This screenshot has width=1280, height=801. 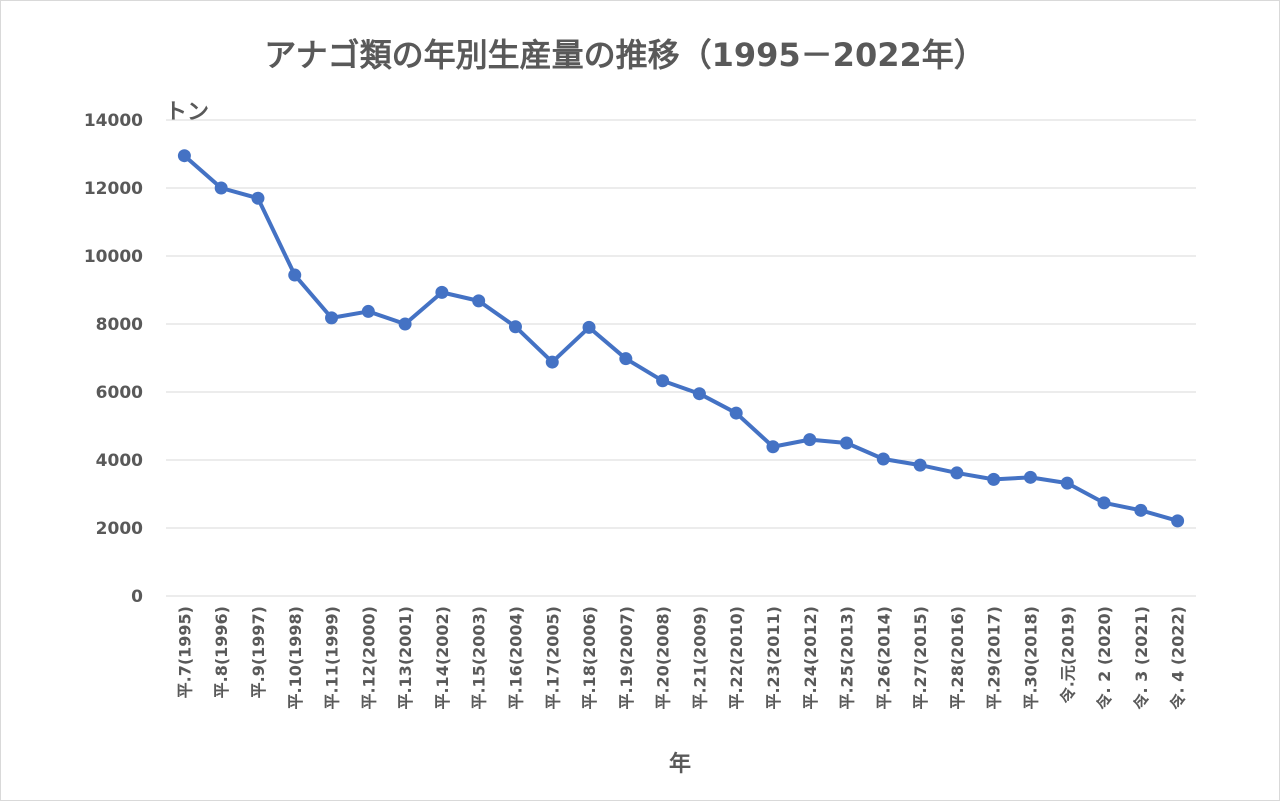 What do you see at coordinates (515, 658) in the screenshot?
I see `x-tick-label: 平.16(2004)` at bounding box center [515, 658].